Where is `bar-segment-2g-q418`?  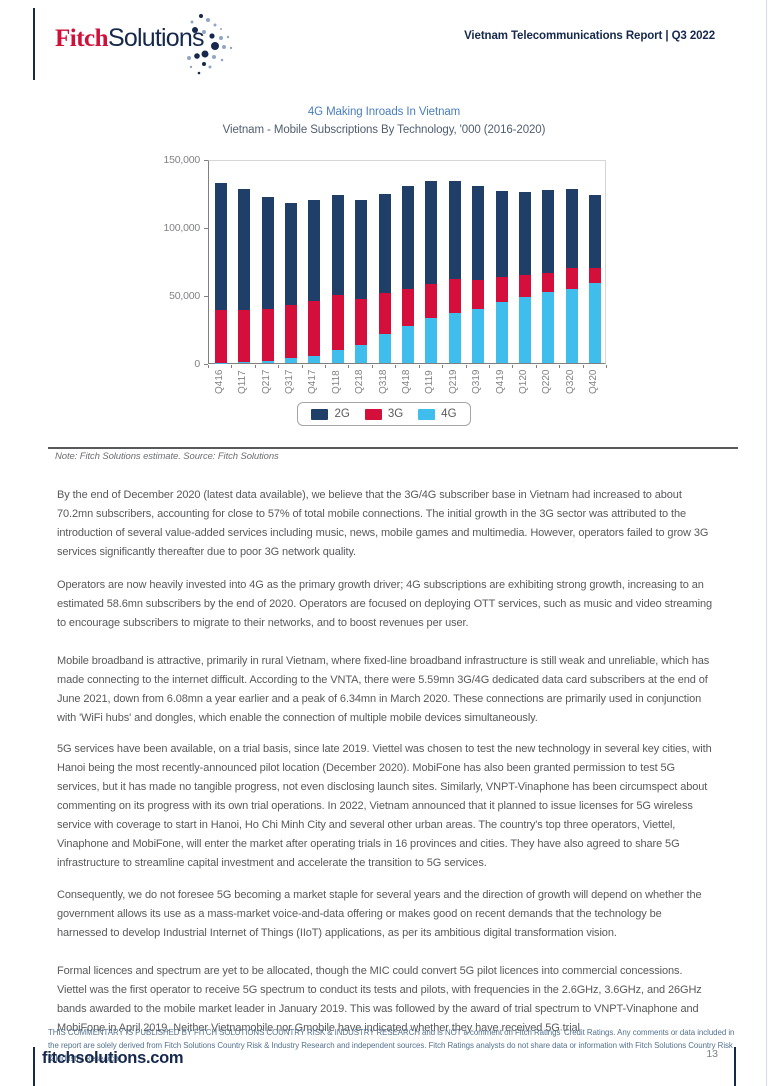 bar-segment-2g-q418 is located at coordinates (408, 237).